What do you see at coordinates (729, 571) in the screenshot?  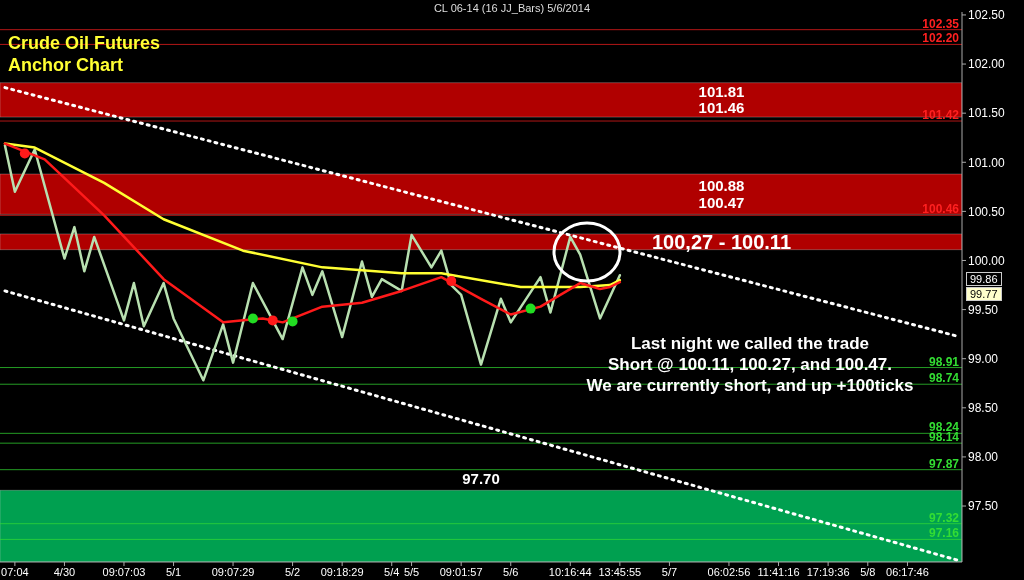 I see `x-tick-label: 06:02:56` at bounding box center [729, 571].